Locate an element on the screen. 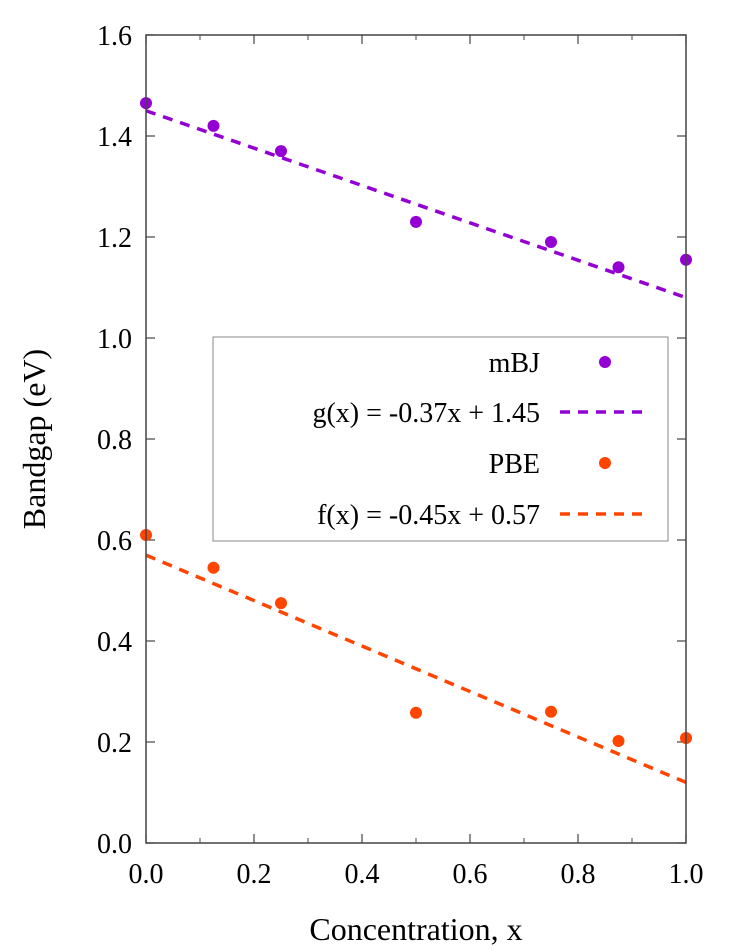  x-tick-label: 0.8 is located at coordinates (578, 874).